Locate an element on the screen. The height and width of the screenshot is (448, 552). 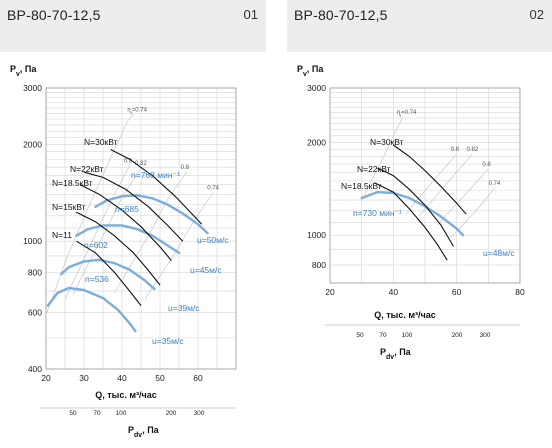
x-tick-label: 30 is located at coordinates (84, 378).